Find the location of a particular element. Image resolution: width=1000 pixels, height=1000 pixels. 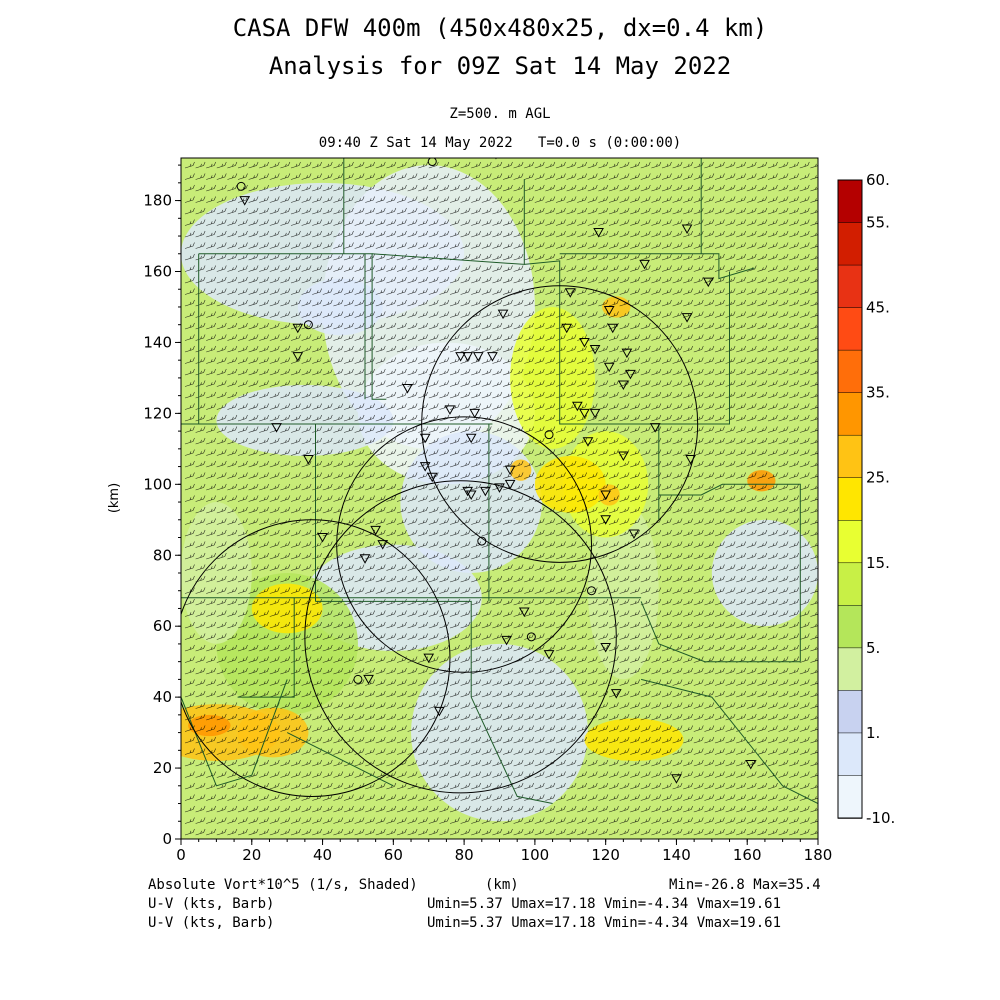

colorbar-label: 45. is located at coordinates (878, 308).